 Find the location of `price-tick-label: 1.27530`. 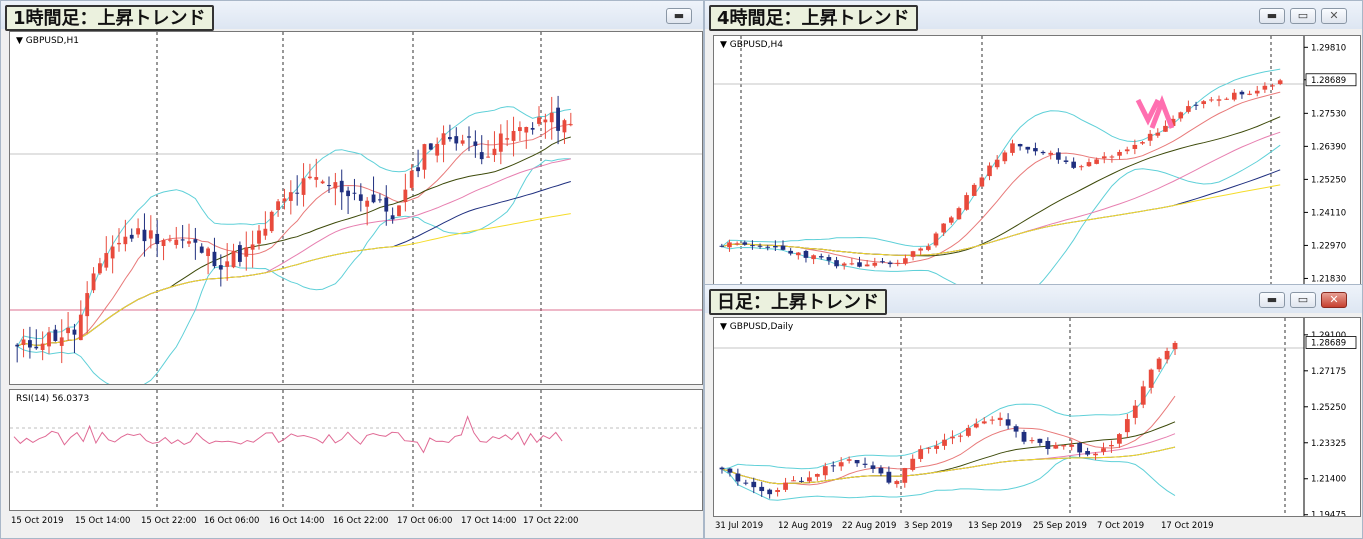

price-tick-label: 1.27530 is located at coordinates (1328, 114).